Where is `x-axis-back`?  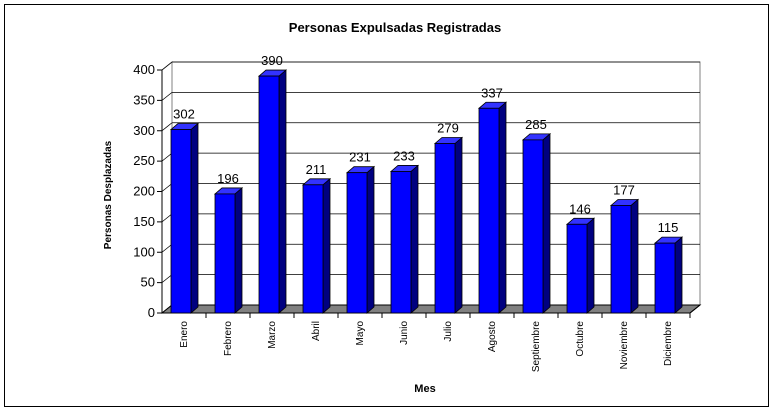
x-axis-back is located at coordinates (695, 309).